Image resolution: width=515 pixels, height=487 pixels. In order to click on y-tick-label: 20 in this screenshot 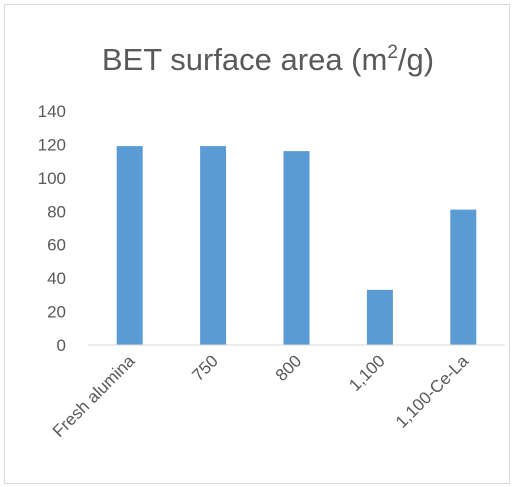, I will do `click(56, 312)`.